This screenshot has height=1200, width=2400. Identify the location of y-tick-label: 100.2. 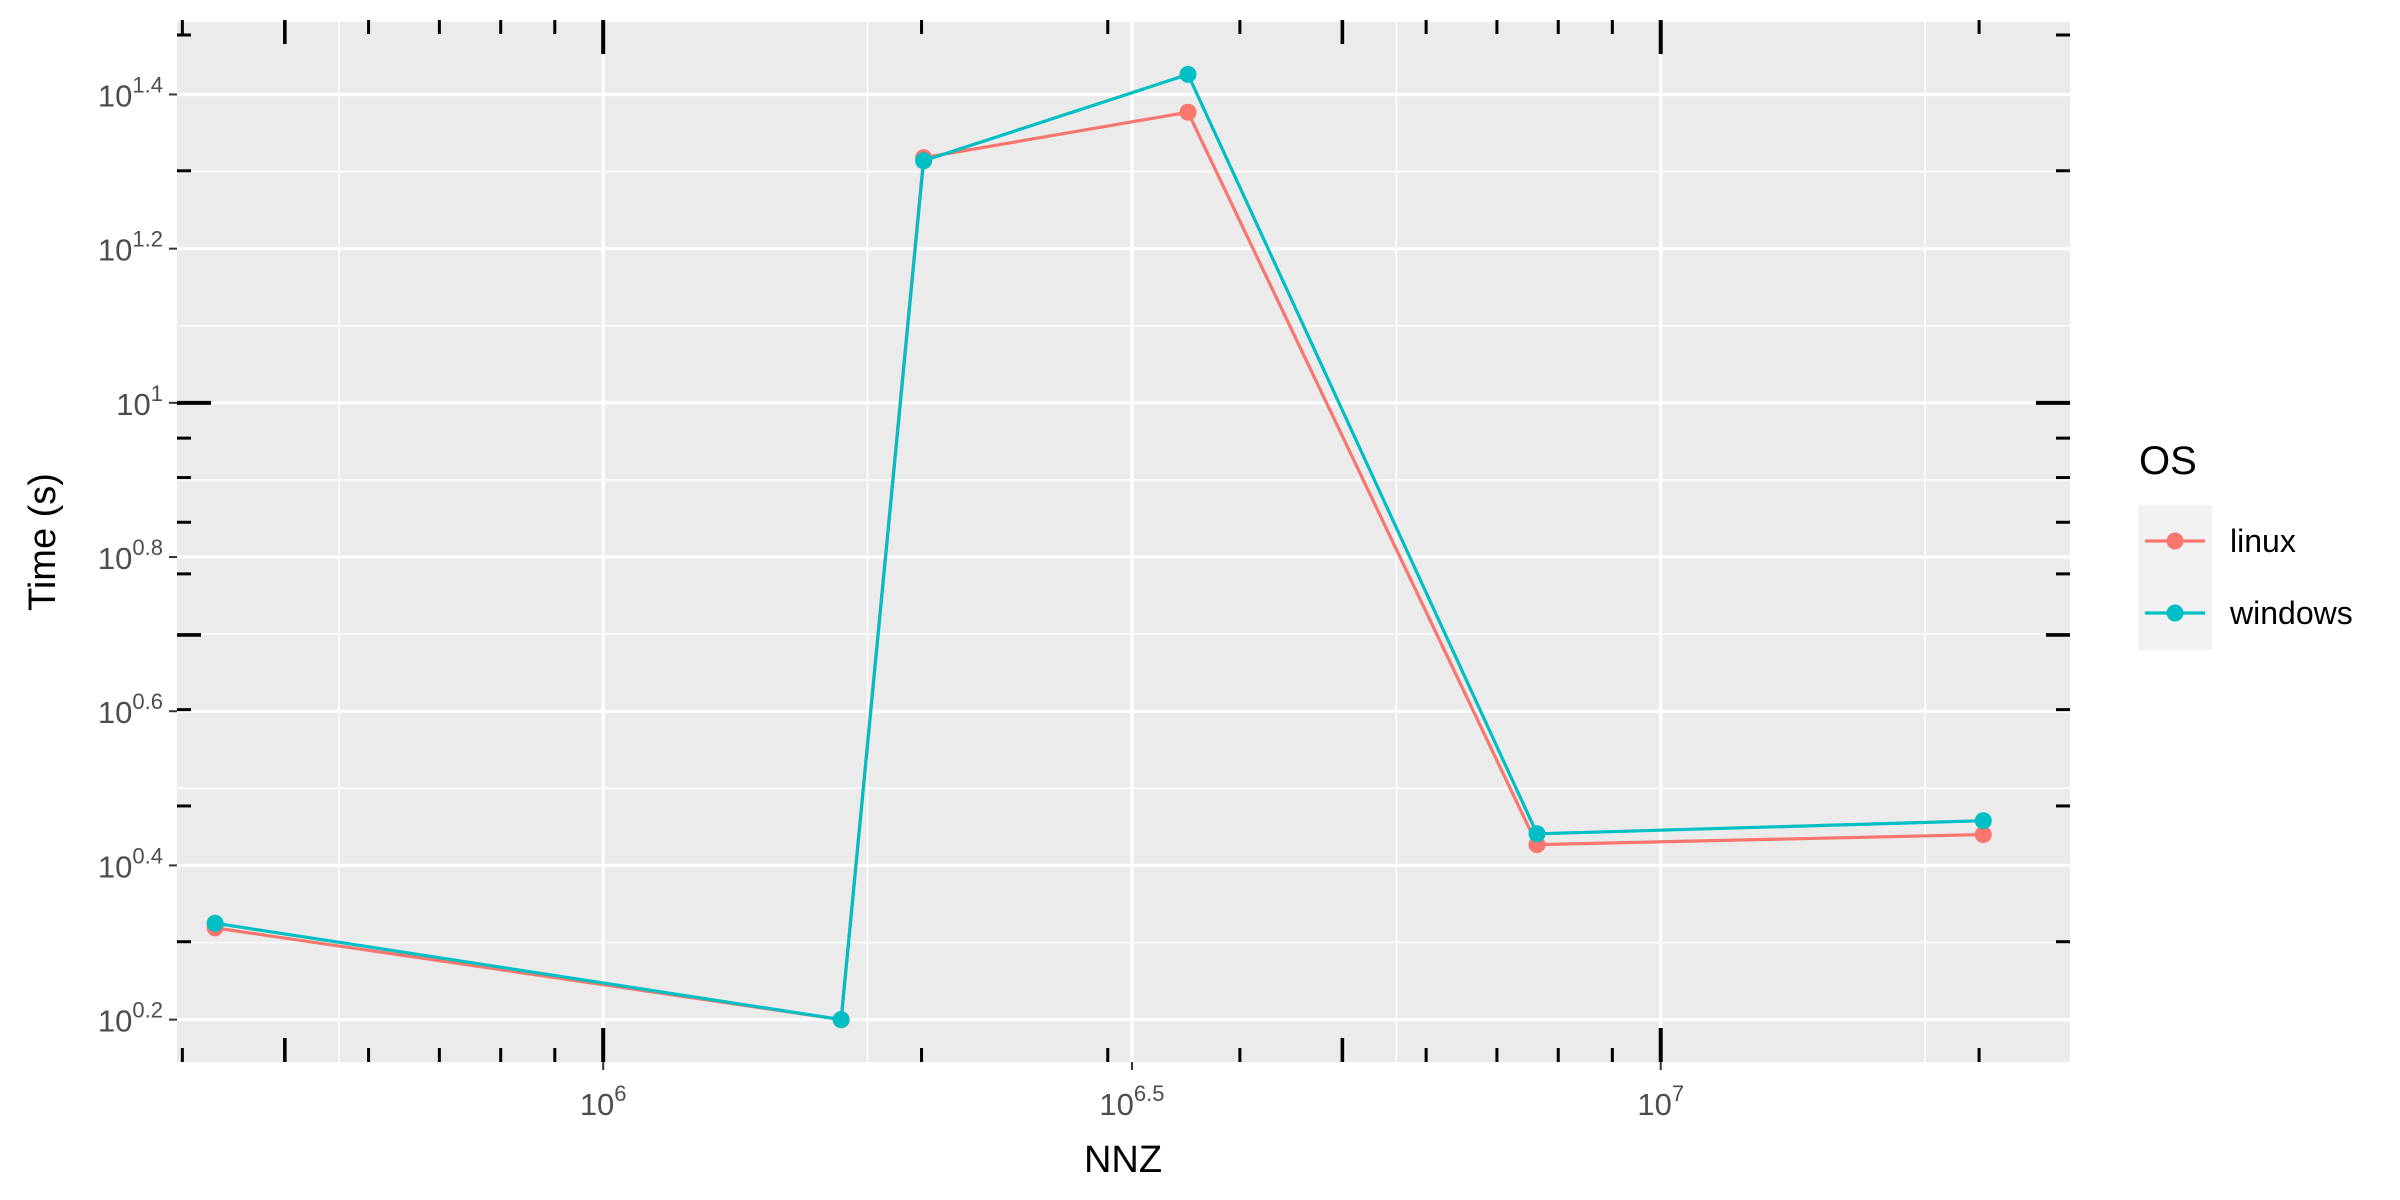
(130, 1018).